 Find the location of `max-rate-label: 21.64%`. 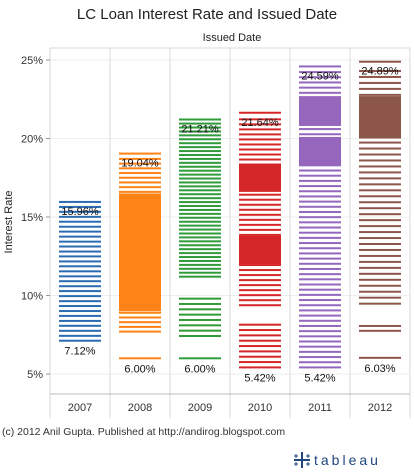

max-rate-label: 21.64% is located at coordinates (260, 123).